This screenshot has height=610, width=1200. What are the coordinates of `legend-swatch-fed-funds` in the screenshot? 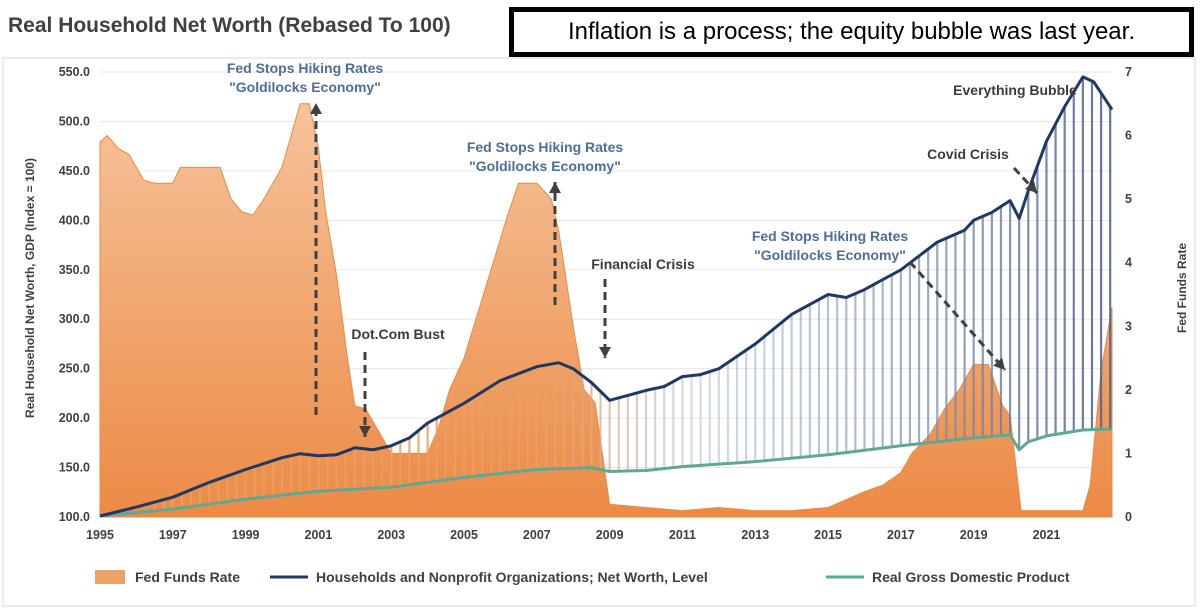 It's located at (110, 577).